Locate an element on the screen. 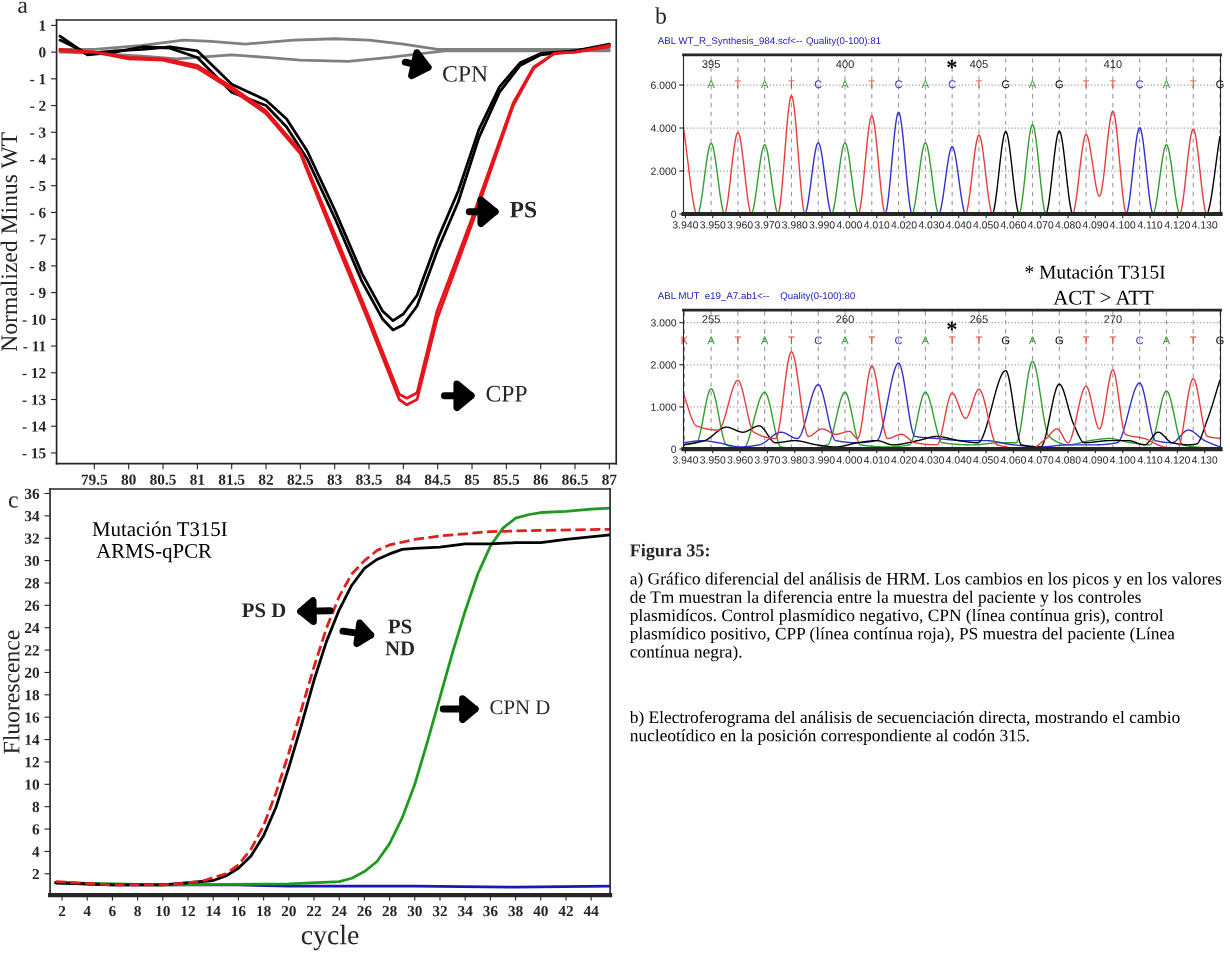  x-tick-label: 40 is located at coordinates (540, 911).